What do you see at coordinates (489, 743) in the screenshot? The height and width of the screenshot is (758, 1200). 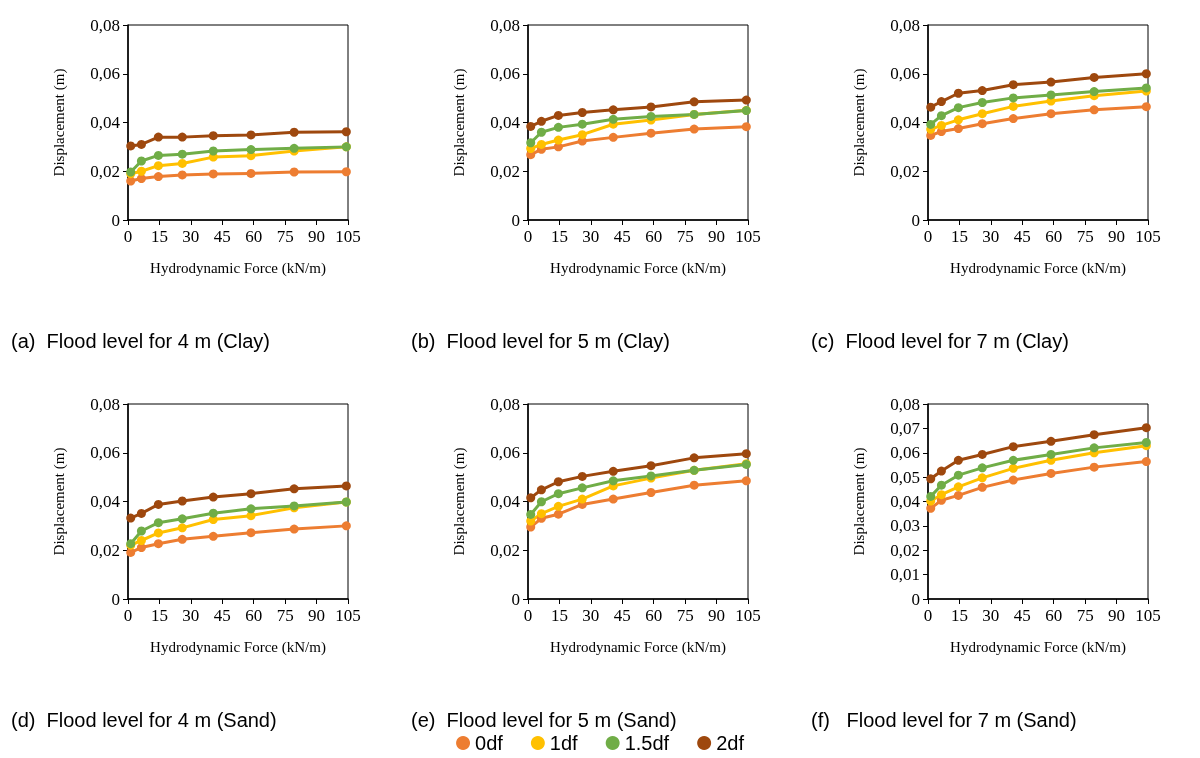 I see `legend-label: 0df` at bounding box center [489, 743].